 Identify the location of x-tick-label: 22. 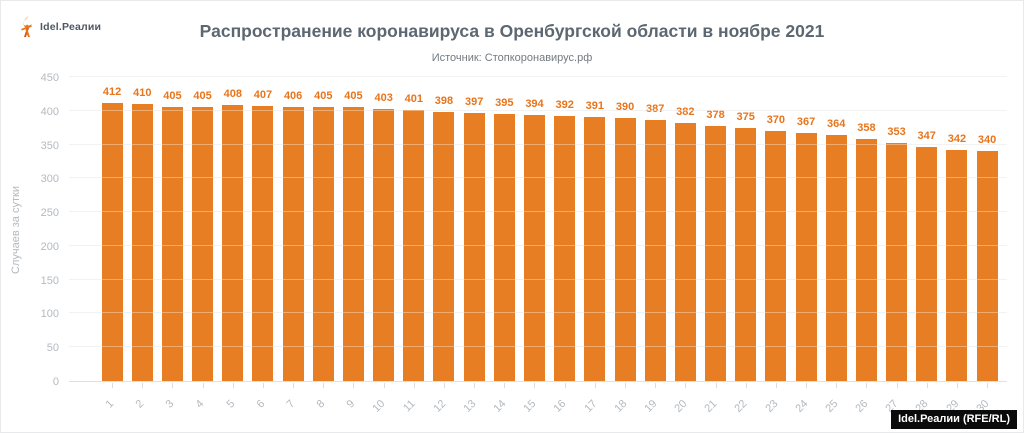
(741, 406).